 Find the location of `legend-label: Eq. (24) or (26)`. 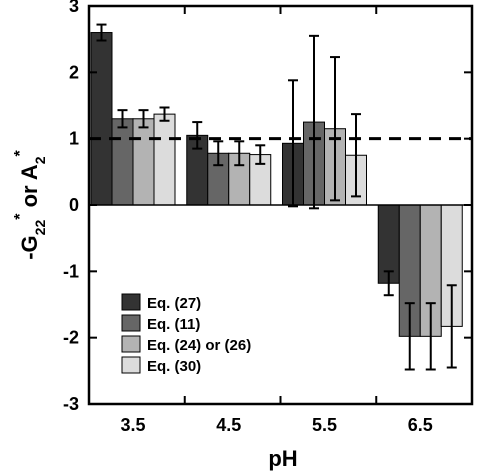

legend-label: Eq. (24) or (26) is located at coordinates (199, 345).